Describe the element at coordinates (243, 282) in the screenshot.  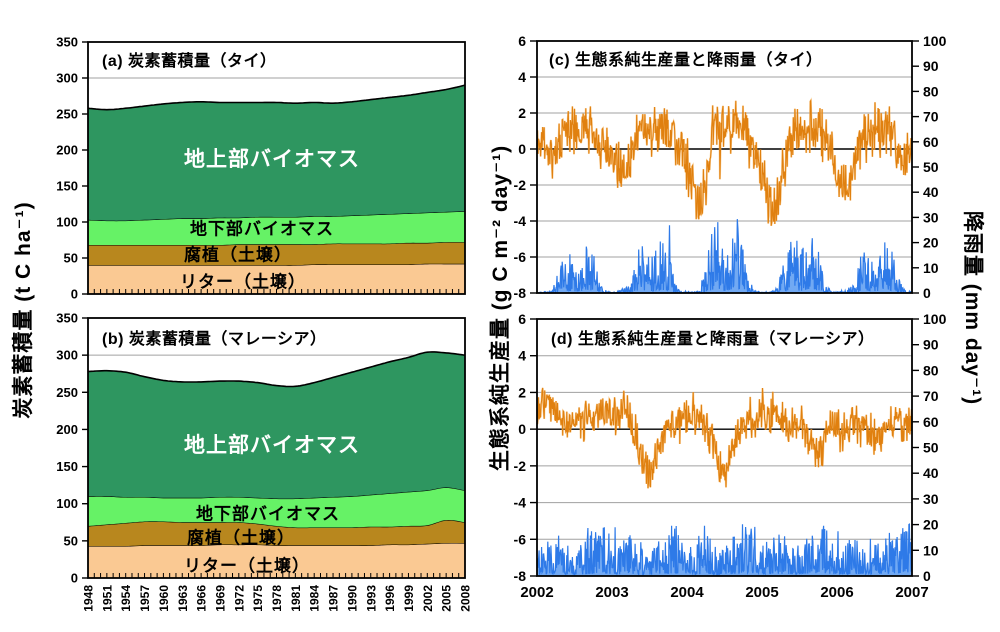
I see `panel-a-litter-label: リター（土壌）` at that location.